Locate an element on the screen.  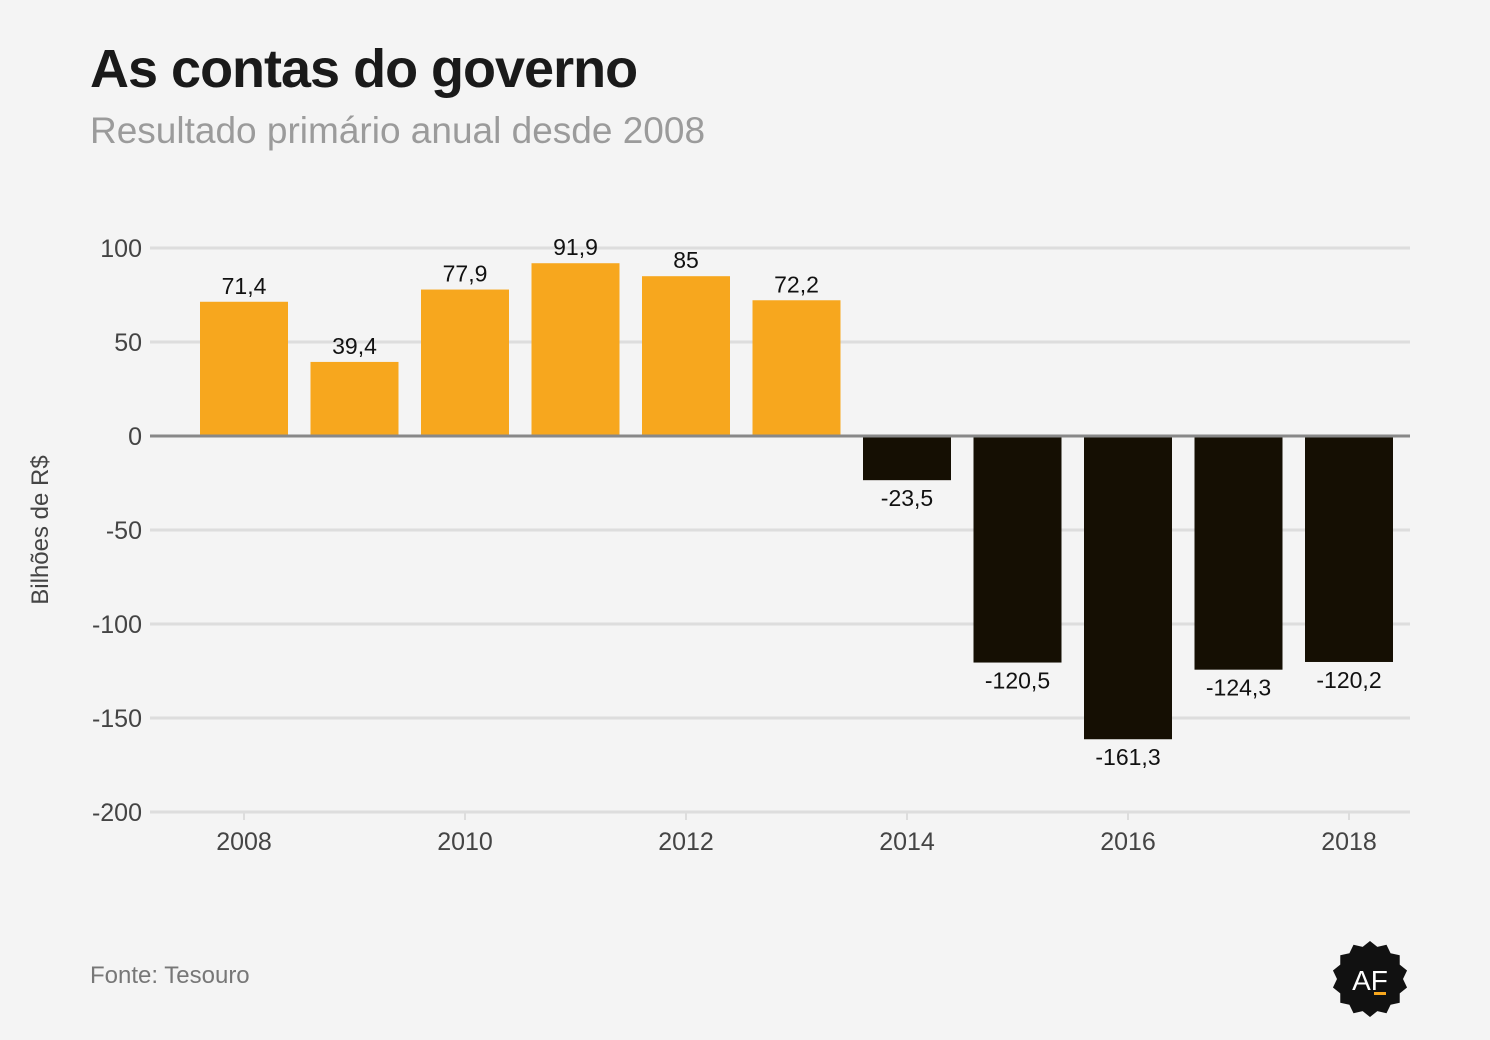
x-tick-label: 2008 is located at coordinates (244, 842).